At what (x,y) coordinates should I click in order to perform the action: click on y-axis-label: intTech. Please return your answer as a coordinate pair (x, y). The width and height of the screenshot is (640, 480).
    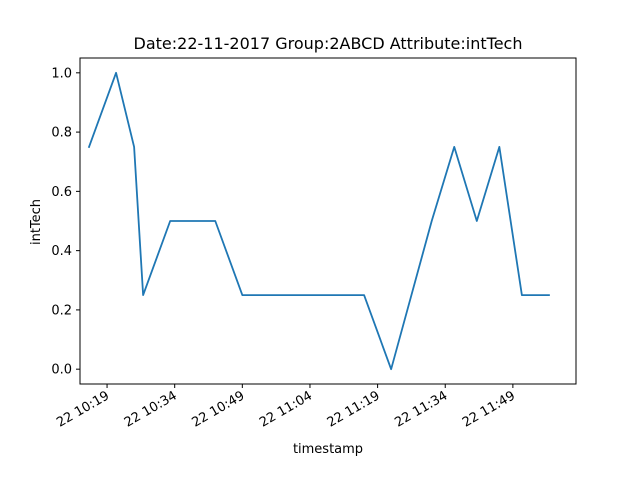
    Looking at the image, I should click on (36, 222).